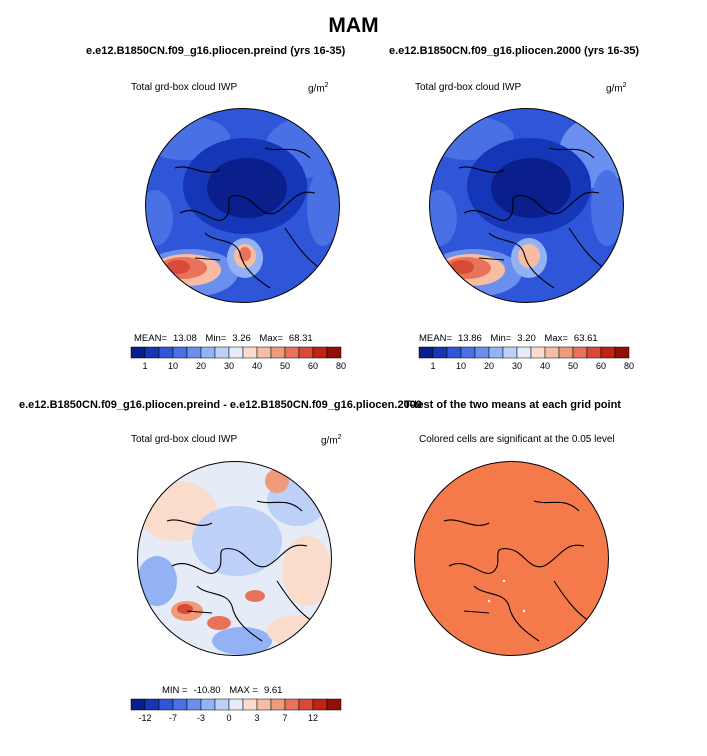  Describe the element at coordinates (526, 205) in the screenshot. I see `map-2000` at that location.